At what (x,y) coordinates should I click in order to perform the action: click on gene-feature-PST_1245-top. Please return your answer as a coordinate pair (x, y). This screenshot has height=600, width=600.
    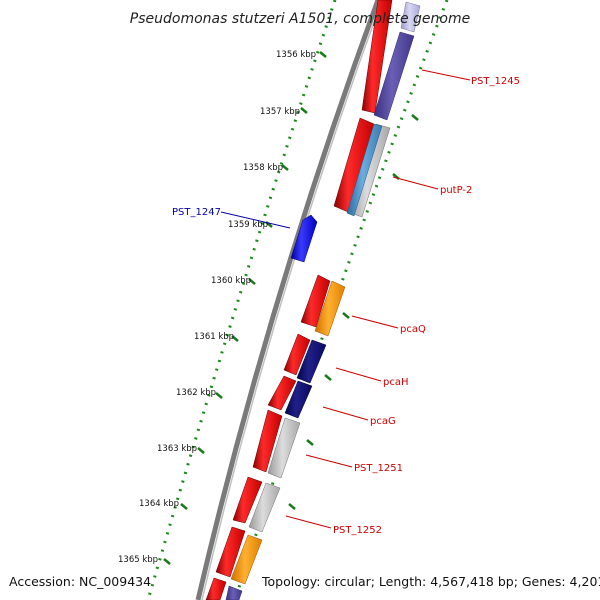
    Looking at the image, I should click on (410, 17).